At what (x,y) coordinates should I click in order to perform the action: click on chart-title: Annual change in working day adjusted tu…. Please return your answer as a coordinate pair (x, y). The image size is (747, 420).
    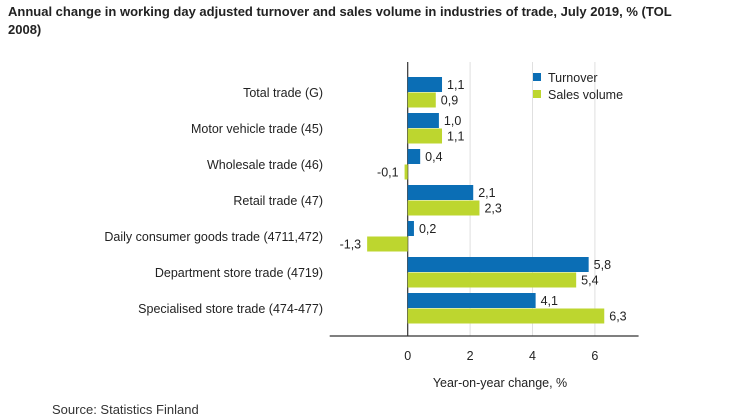
    Looking at the image, I should click on (340, 20).